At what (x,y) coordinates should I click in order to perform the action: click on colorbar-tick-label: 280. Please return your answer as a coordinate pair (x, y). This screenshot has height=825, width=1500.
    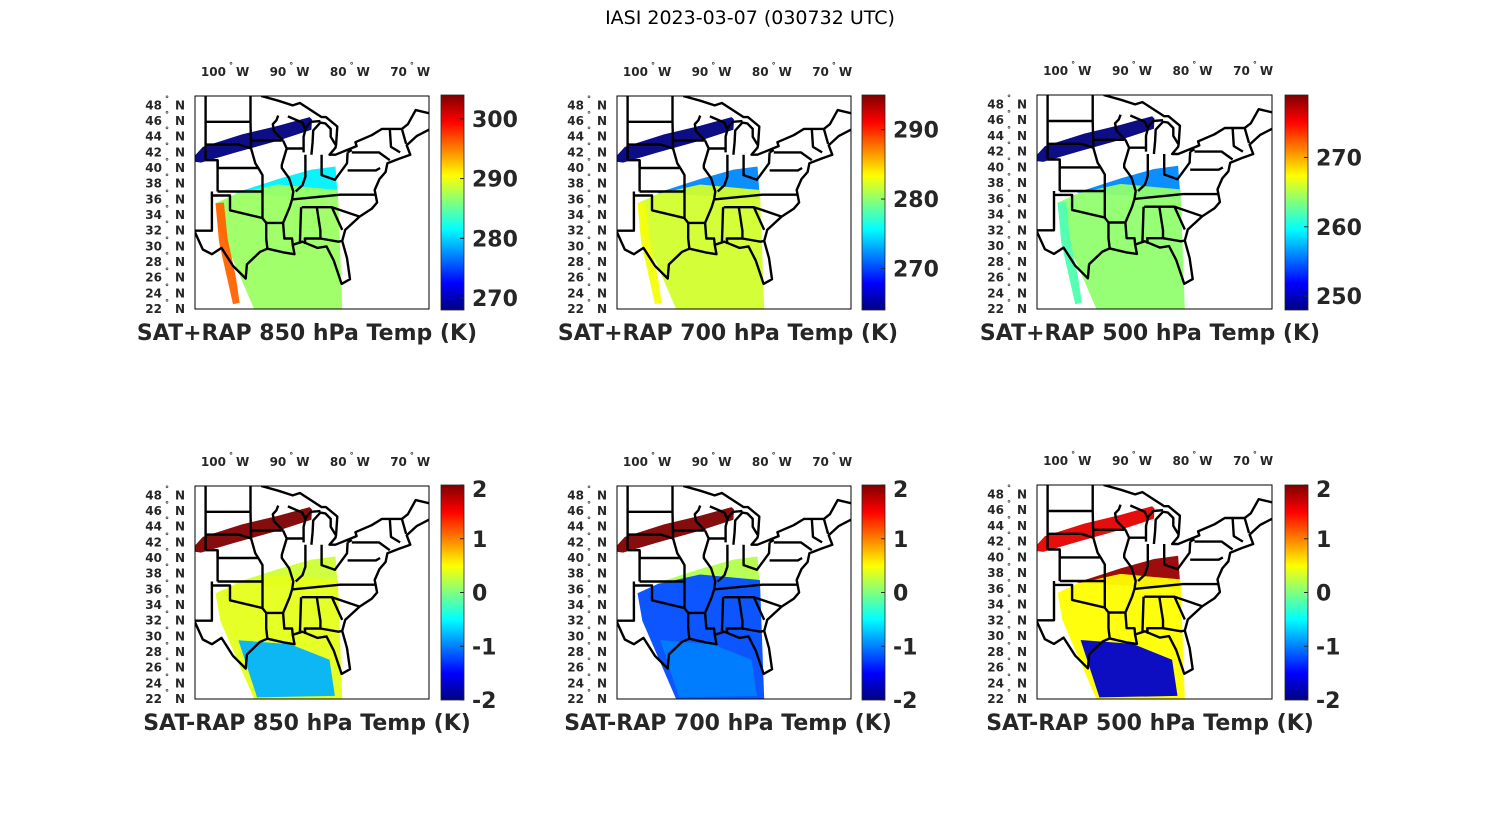
    Looking at the image, I should click on (916, 200).